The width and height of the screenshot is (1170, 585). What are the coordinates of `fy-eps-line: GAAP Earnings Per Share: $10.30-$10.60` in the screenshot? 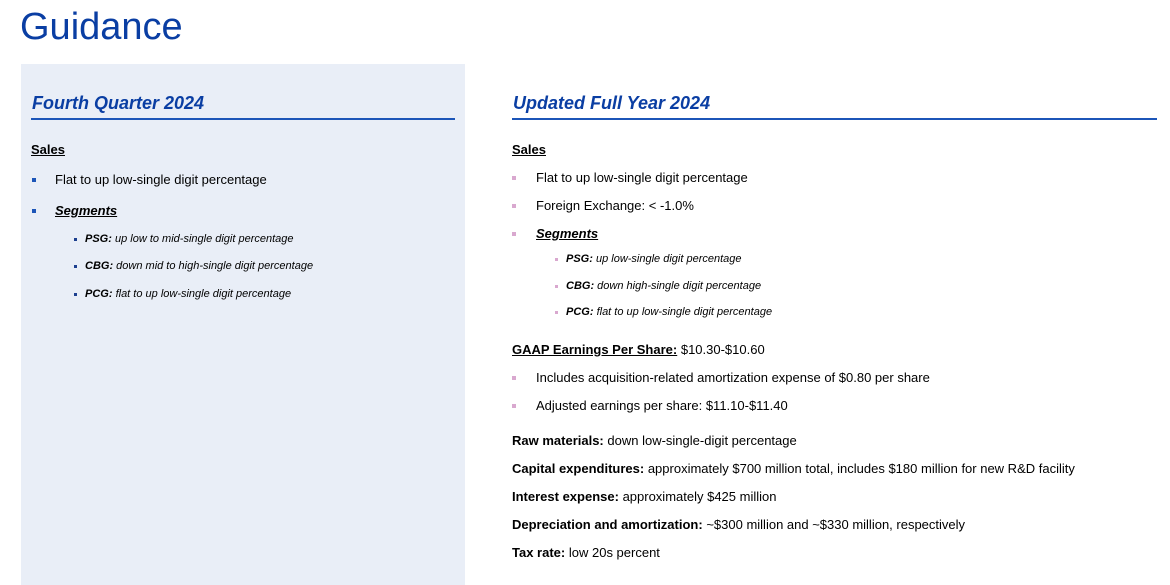 It's located at (638, 349).